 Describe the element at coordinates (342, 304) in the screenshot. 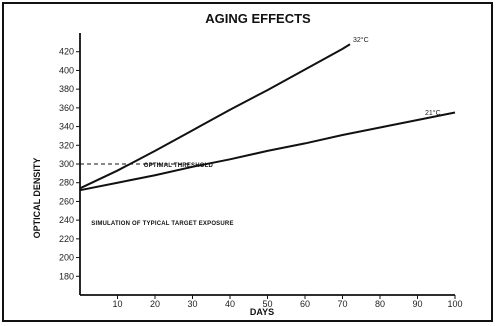

I see `x-tick-label: 70` at that location.